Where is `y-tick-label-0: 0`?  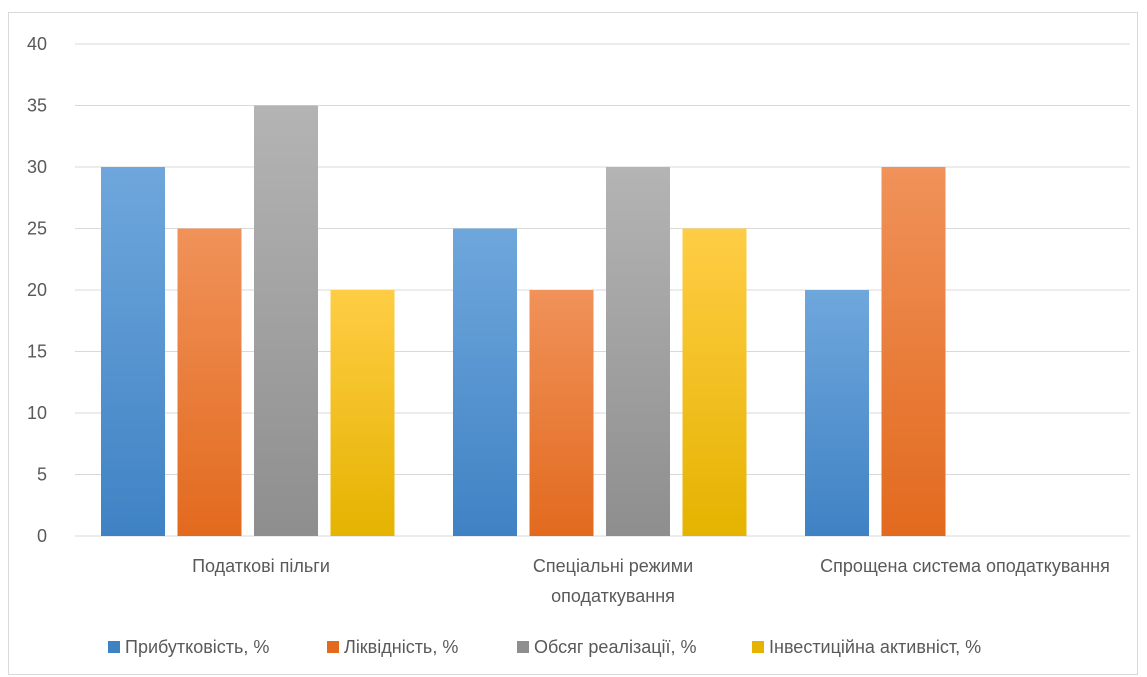 y-tick-label-0: 0 is located at coordinates (42, 536).